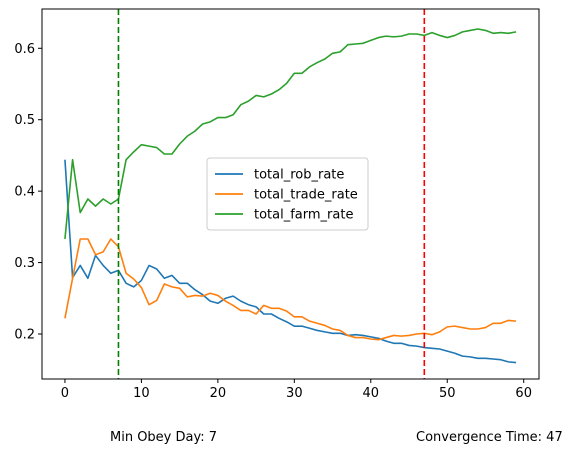  Describe the element at coordinates (303, 215) in the screenshot. I see `legend-label-total_farm_rate: total_farm_rate` at that location.